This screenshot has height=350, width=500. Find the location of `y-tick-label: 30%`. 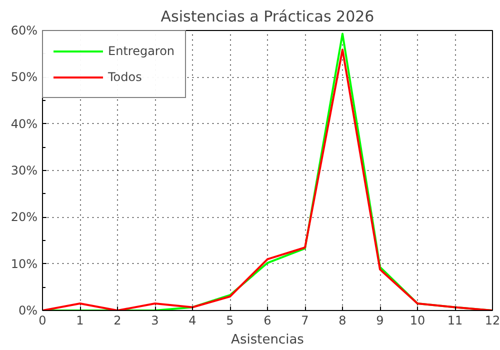

y-tick-label: 30% is located at coordinates (24, 171).